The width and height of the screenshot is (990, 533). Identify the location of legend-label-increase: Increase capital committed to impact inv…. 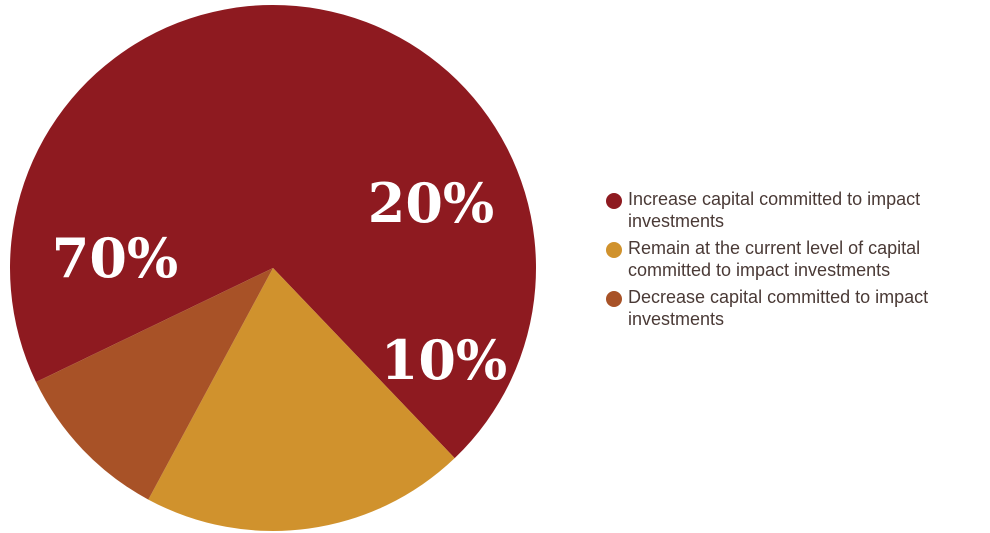
(774, 210).